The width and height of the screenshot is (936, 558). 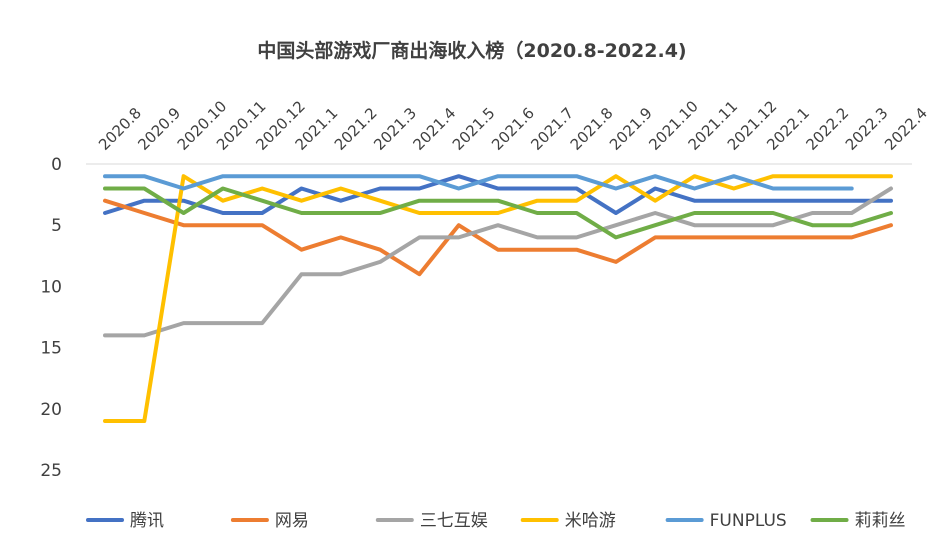 I want to click on y-tick-label: 15, so click(x=51, y=349).